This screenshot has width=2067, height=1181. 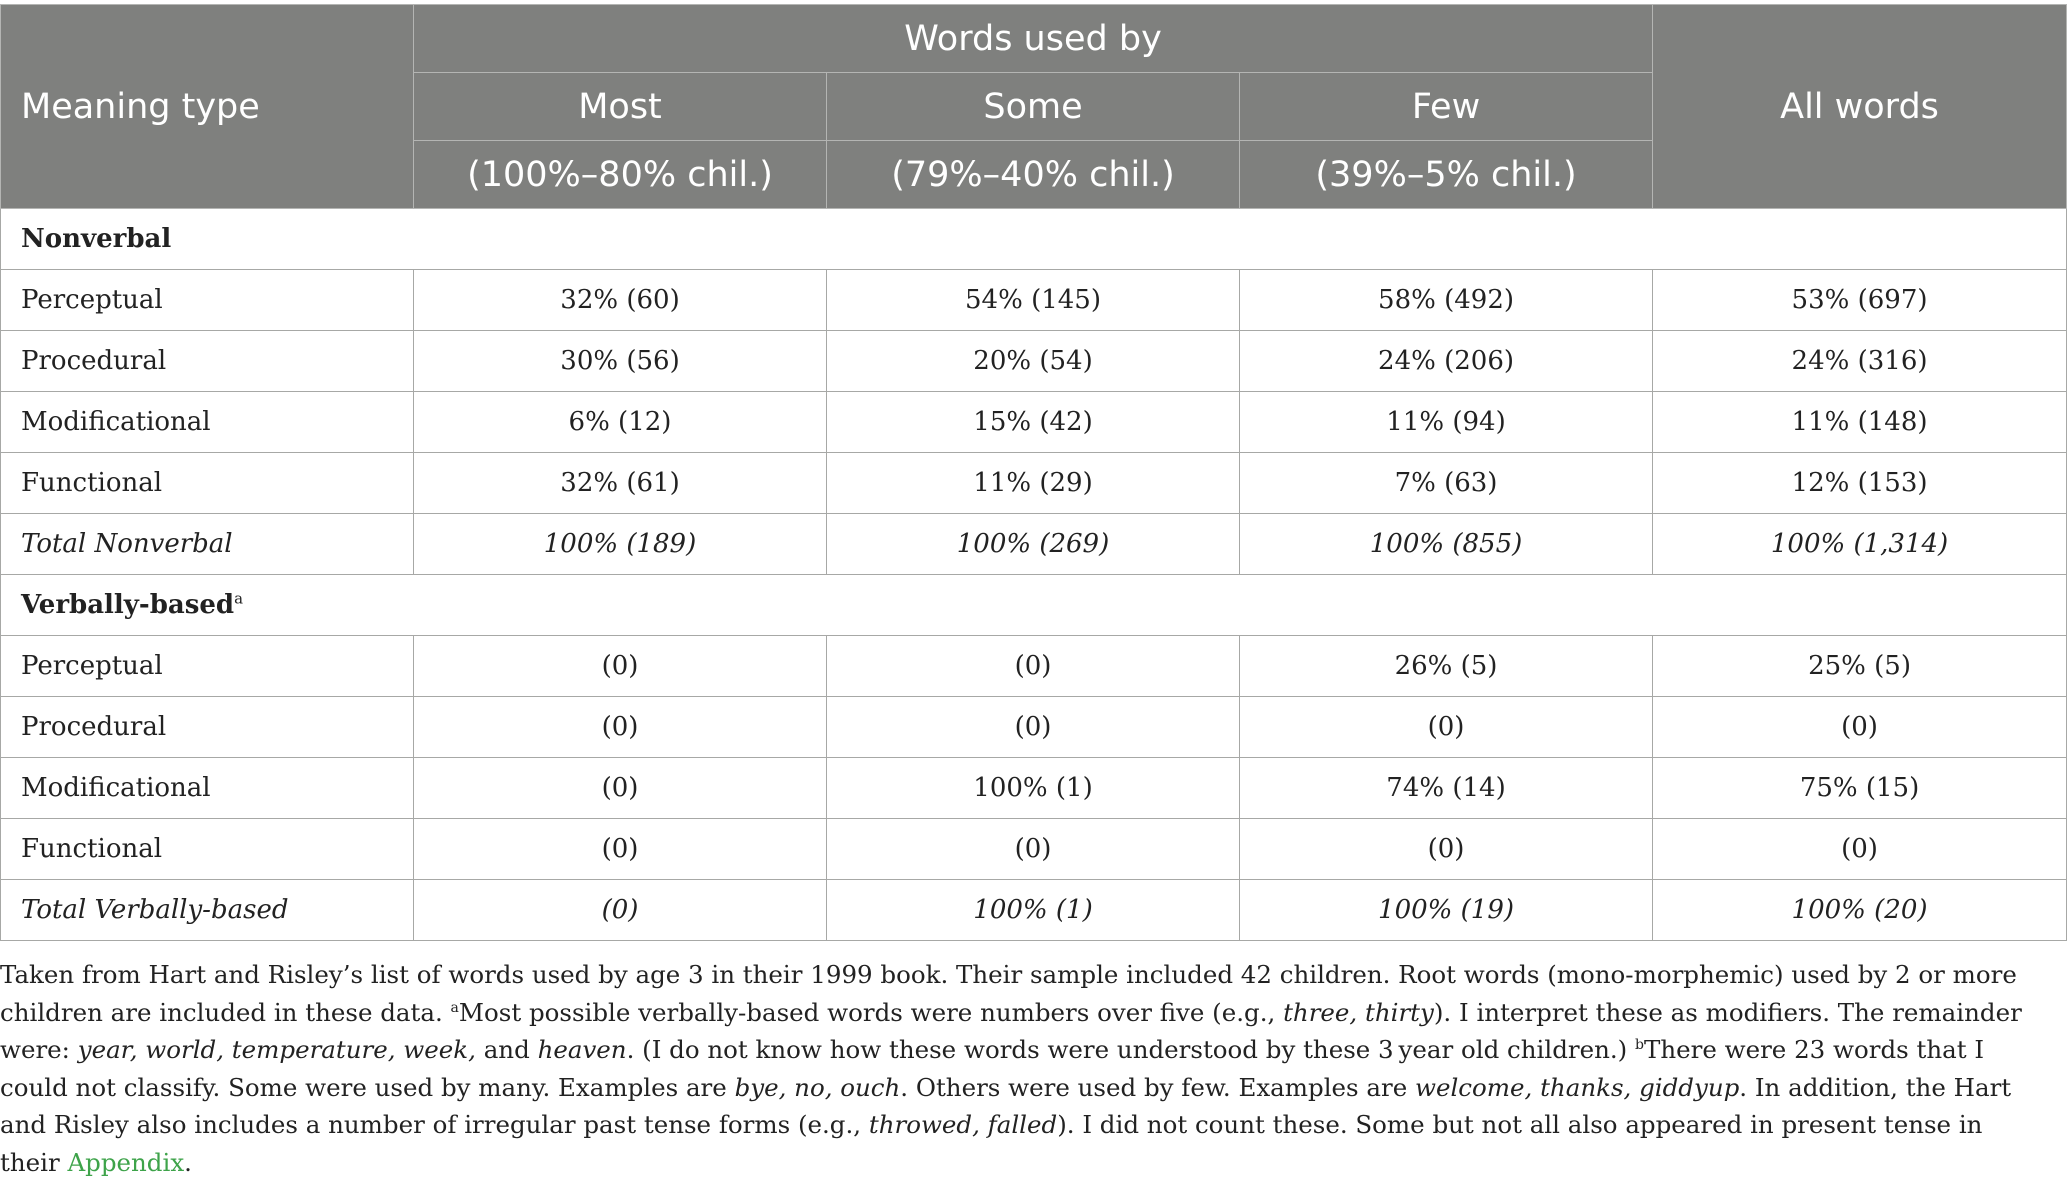 I want to click on table-cell: 100% (855), so click(x=1446, y=544).